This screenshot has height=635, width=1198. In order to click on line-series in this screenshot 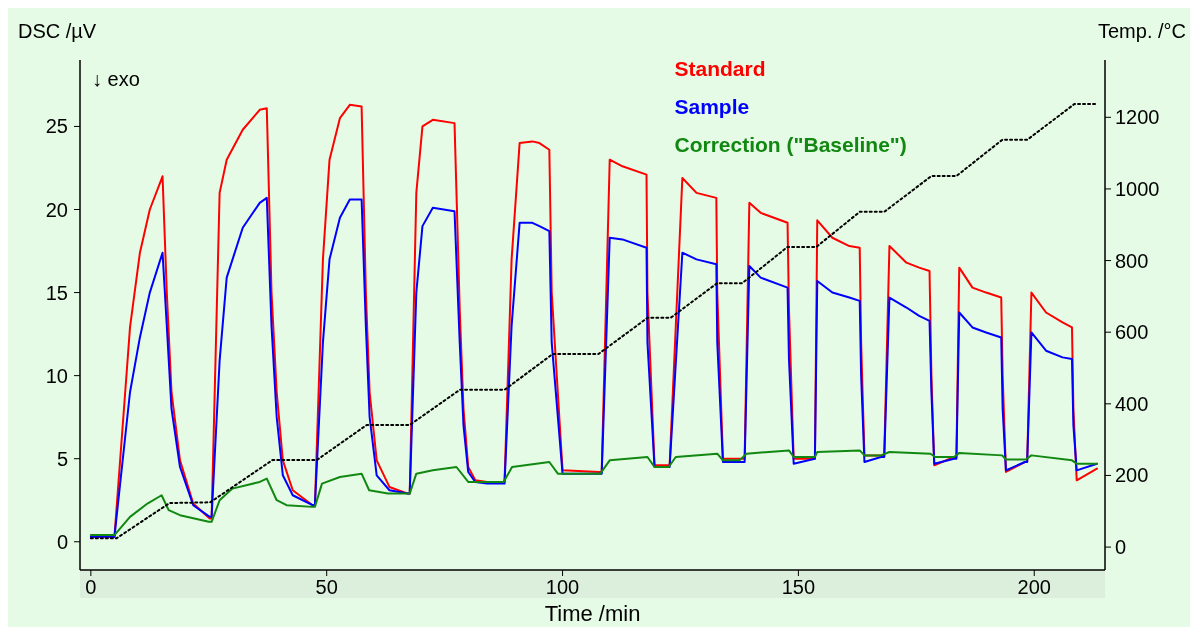, I will do `click(593, 493)`.